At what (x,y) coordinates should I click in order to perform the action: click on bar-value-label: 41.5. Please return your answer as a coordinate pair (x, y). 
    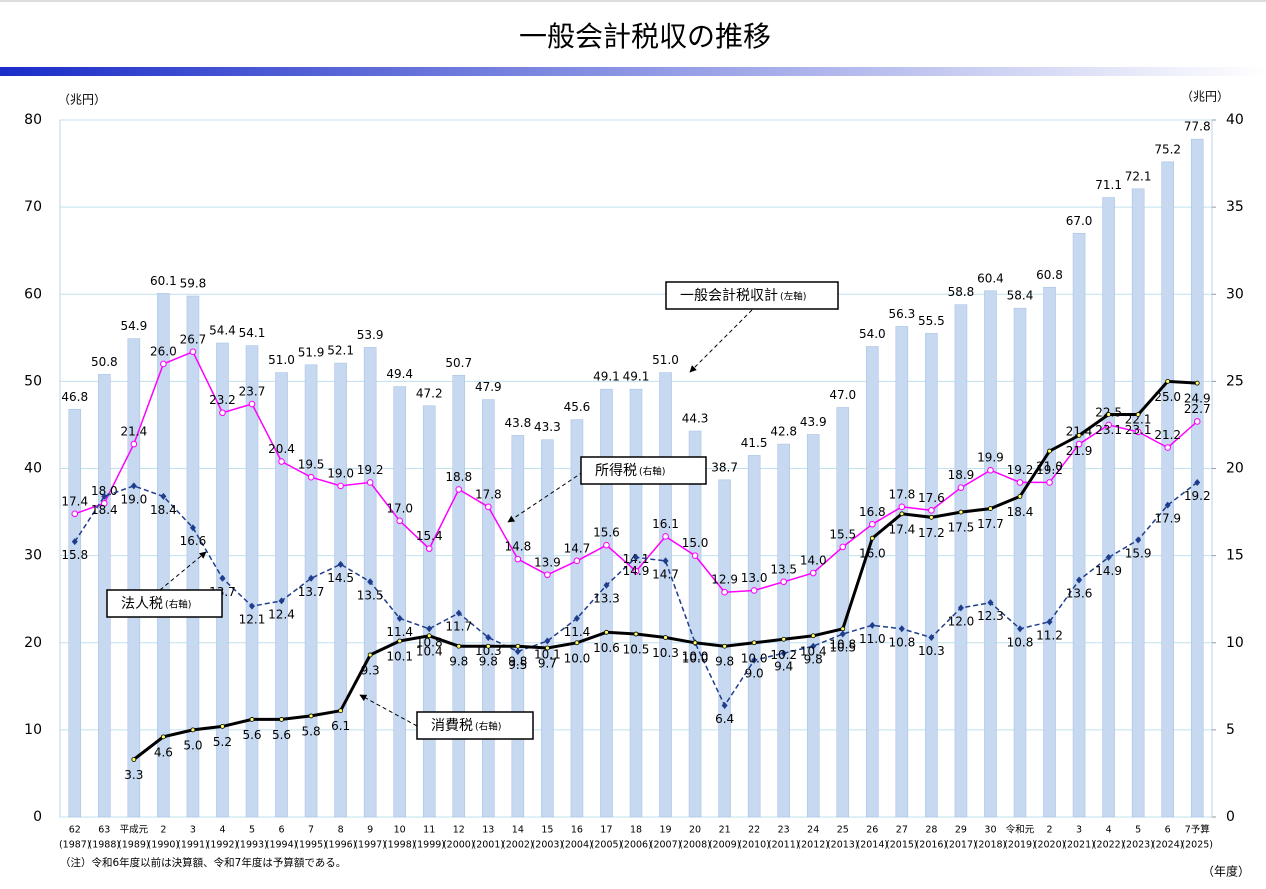
    Looking at the image, I should click on (754, 443).